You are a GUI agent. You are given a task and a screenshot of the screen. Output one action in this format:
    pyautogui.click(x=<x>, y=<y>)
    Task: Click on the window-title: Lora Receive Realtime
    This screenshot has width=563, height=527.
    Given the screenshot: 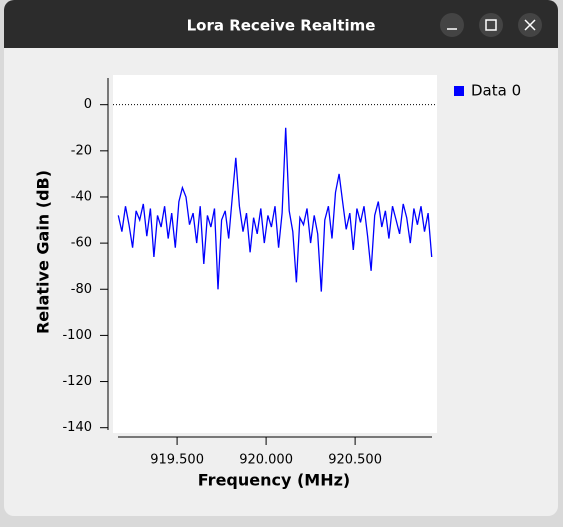 What is the action you would take?
    pyautogui.click(x=281, y=26)
    